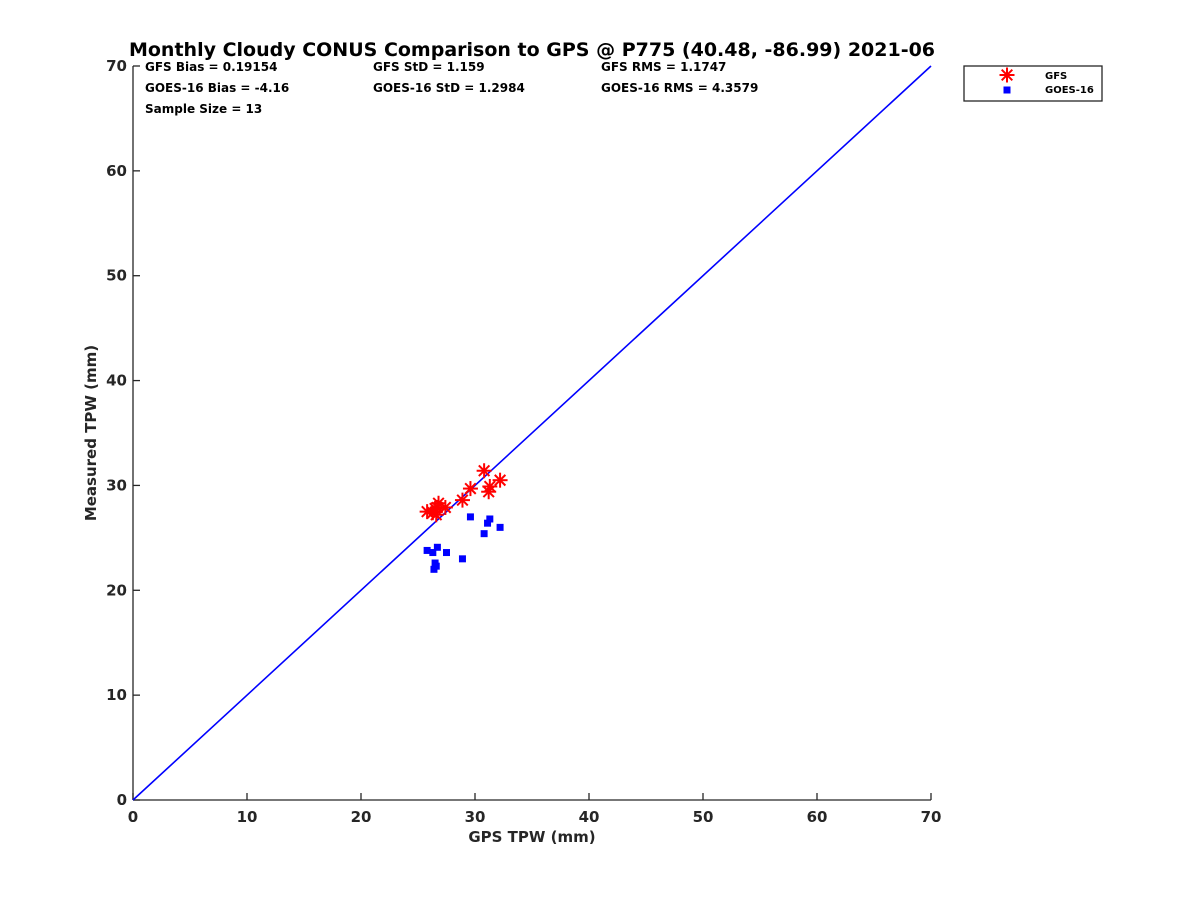 This screenshot has width=1200, height=900. Describe the element at coordinates (116, 381) in the screenshot. I see `y-tick-label: 40` at that location.